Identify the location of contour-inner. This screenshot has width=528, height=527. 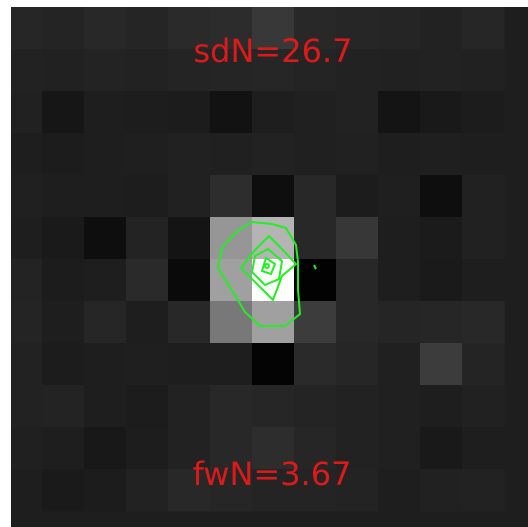
(267, 267).